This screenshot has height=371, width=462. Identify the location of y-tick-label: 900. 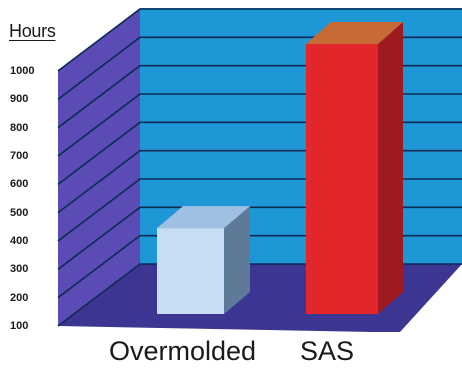
(19, 99).